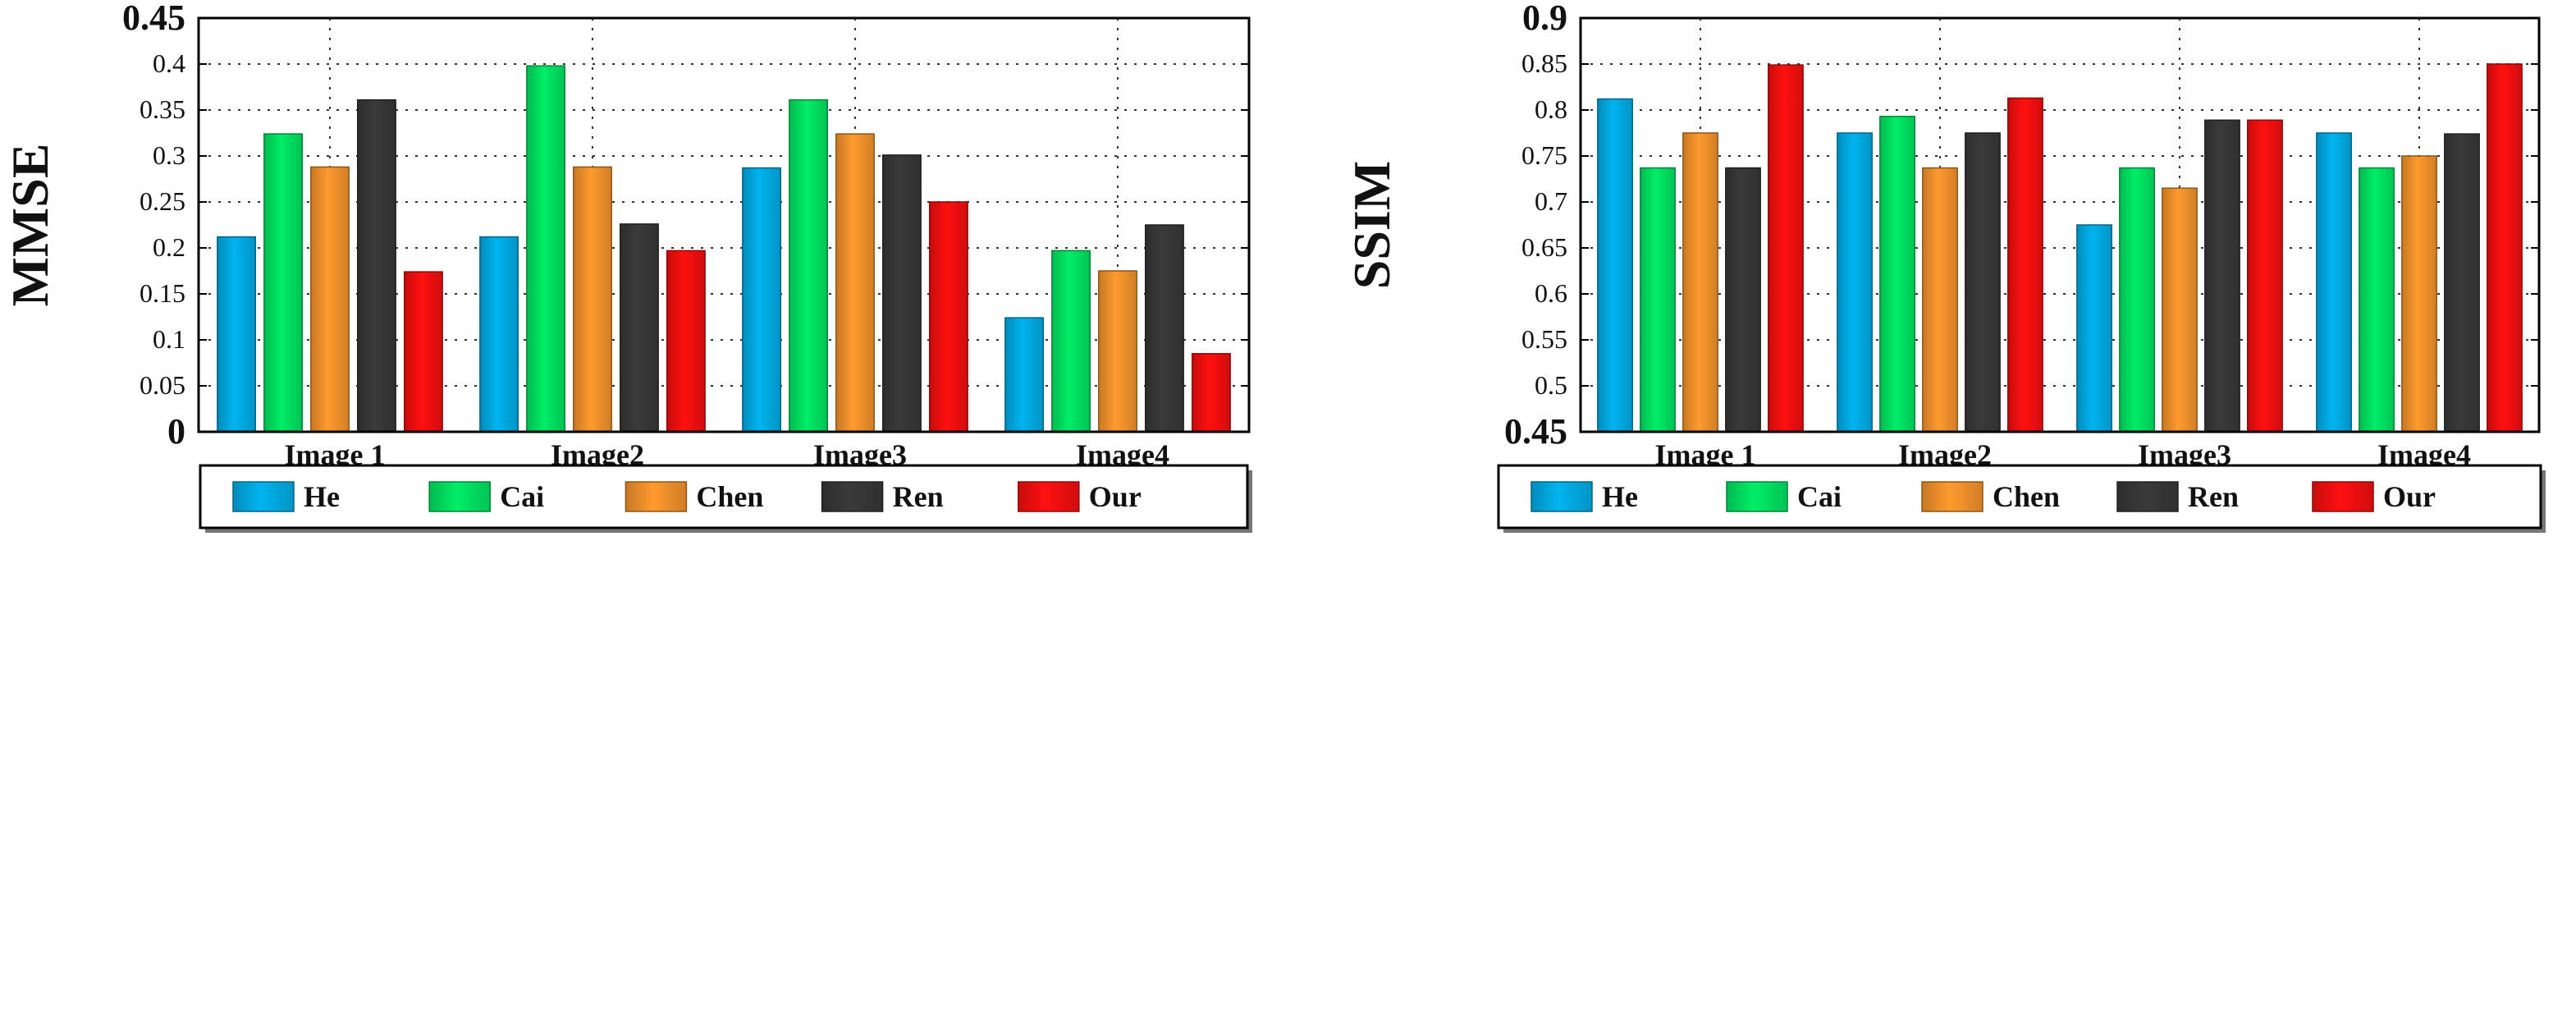  Describe the element at coordinates (162, 201) in the screenshot. I see `y-tick-label: 0.25` at that location.